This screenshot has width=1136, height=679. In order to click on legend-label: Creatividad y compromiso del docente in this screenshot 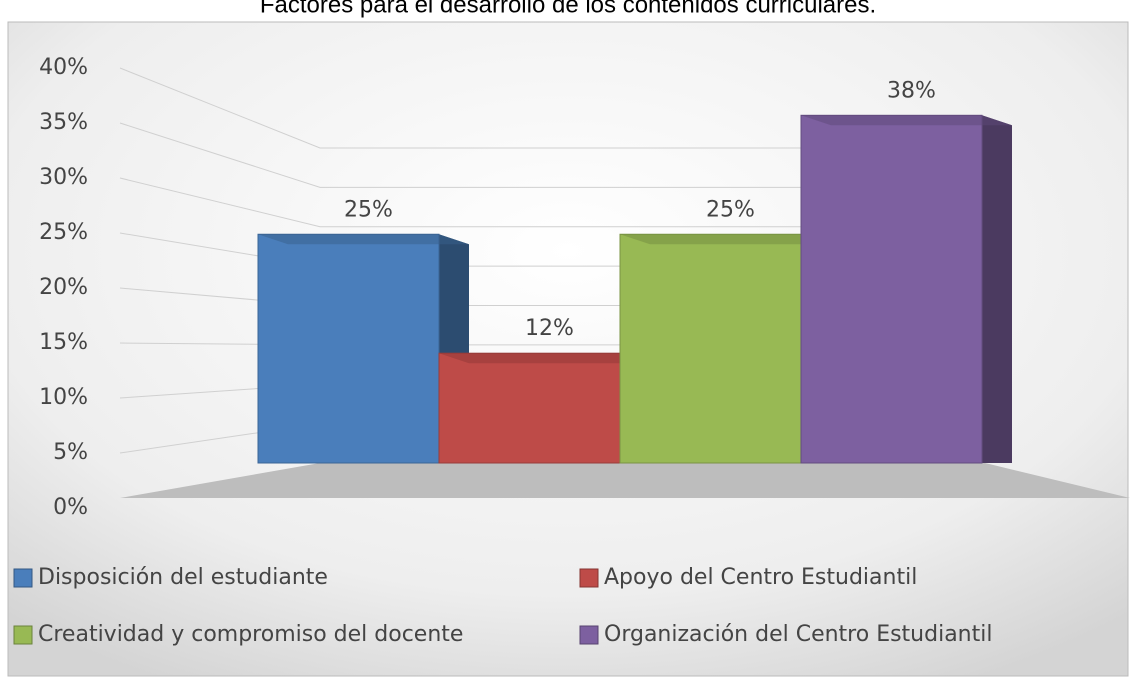, I will do `click(250, 634)`.